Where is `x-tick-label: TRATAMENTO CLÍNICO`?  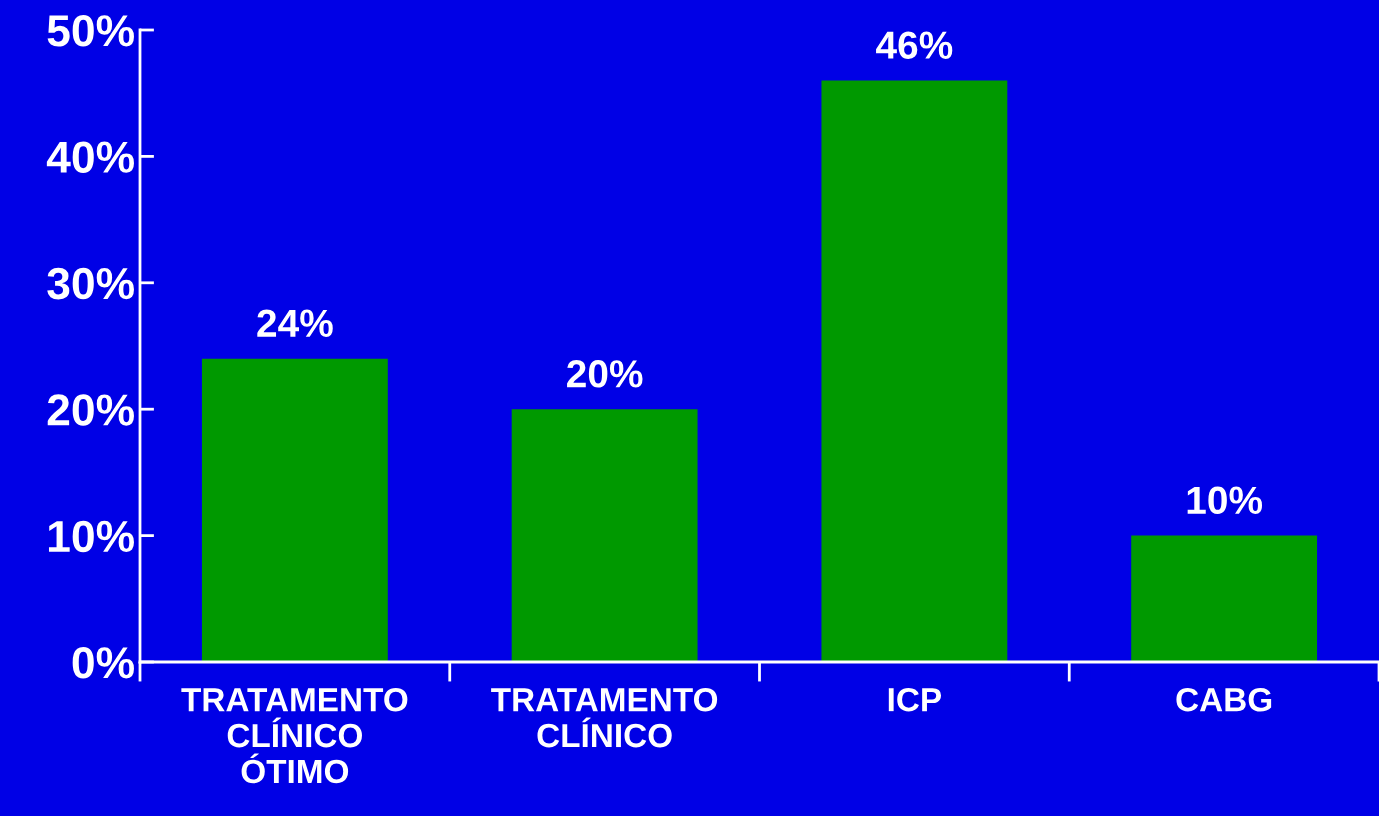
x-tick-label: TRATAMENTO CLÍNICO is located at coordinates (604, 717).